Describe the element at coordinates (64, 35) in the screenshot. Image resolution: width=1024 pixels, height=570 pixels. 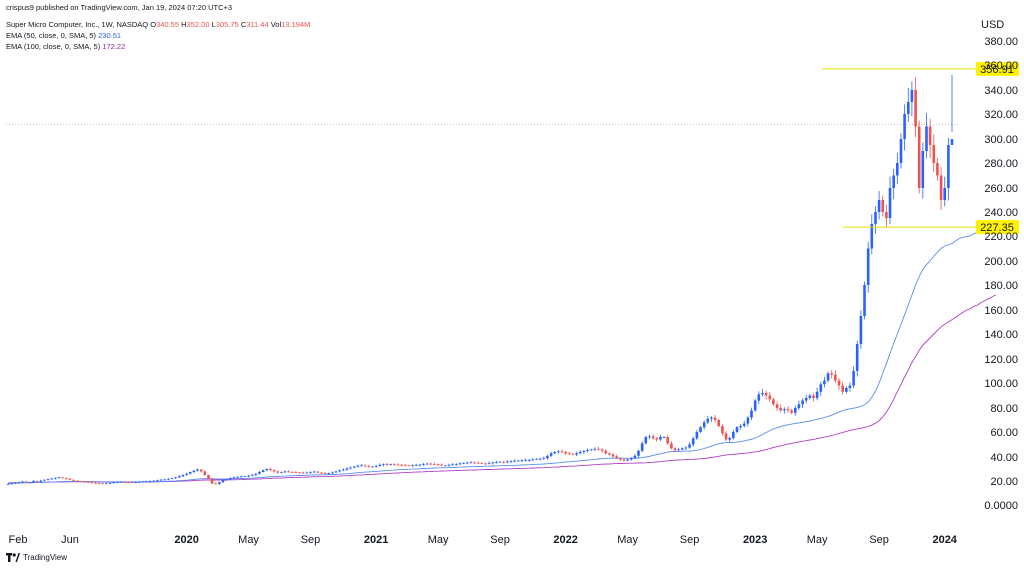
I see `ema50-legend: EMA (50, close, 0, SMA, 5) 230.51` at that location.